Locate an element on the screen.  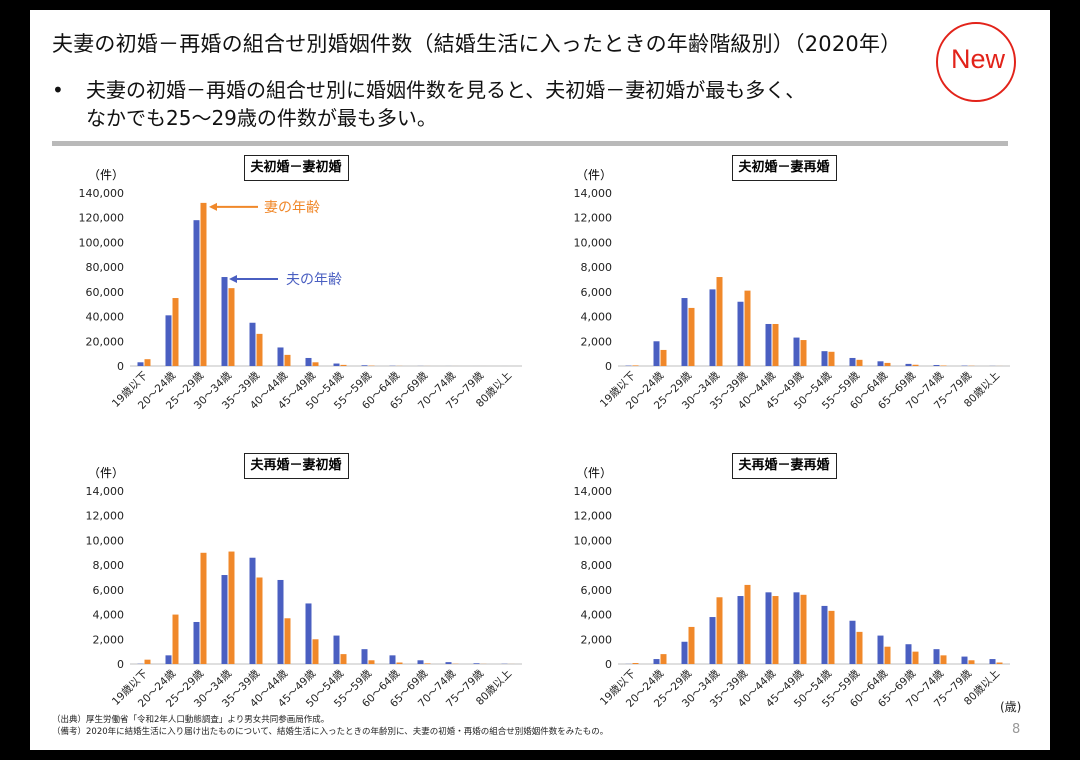
page-number: 8 is located at coordinates (1016, 729).